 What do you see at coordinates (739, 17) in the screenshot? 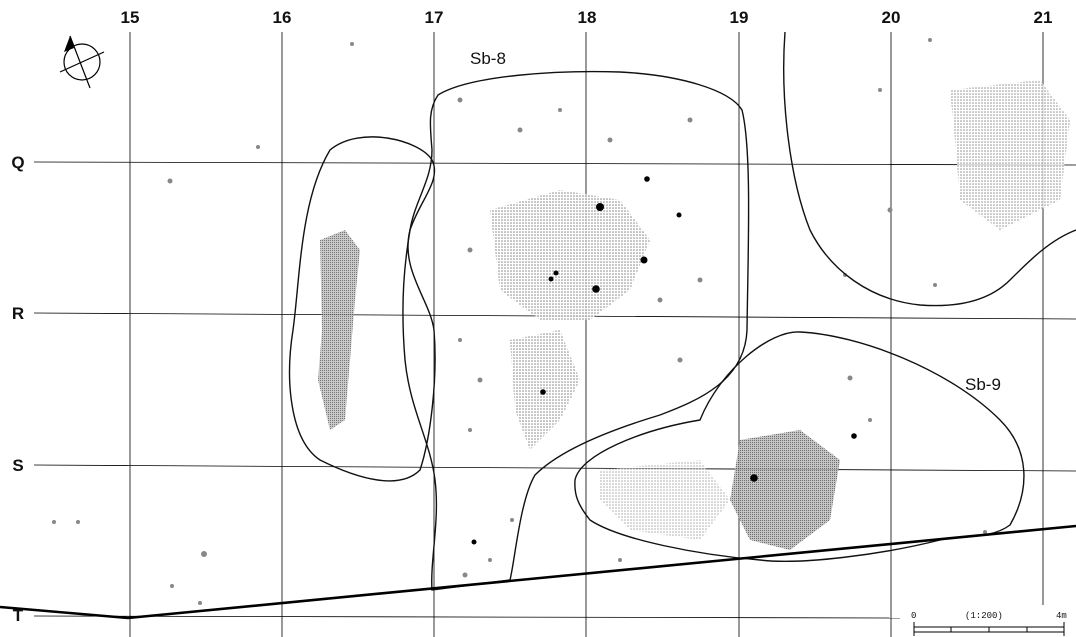
I see `col-label-19: 19` at bounding box center [739, 17].